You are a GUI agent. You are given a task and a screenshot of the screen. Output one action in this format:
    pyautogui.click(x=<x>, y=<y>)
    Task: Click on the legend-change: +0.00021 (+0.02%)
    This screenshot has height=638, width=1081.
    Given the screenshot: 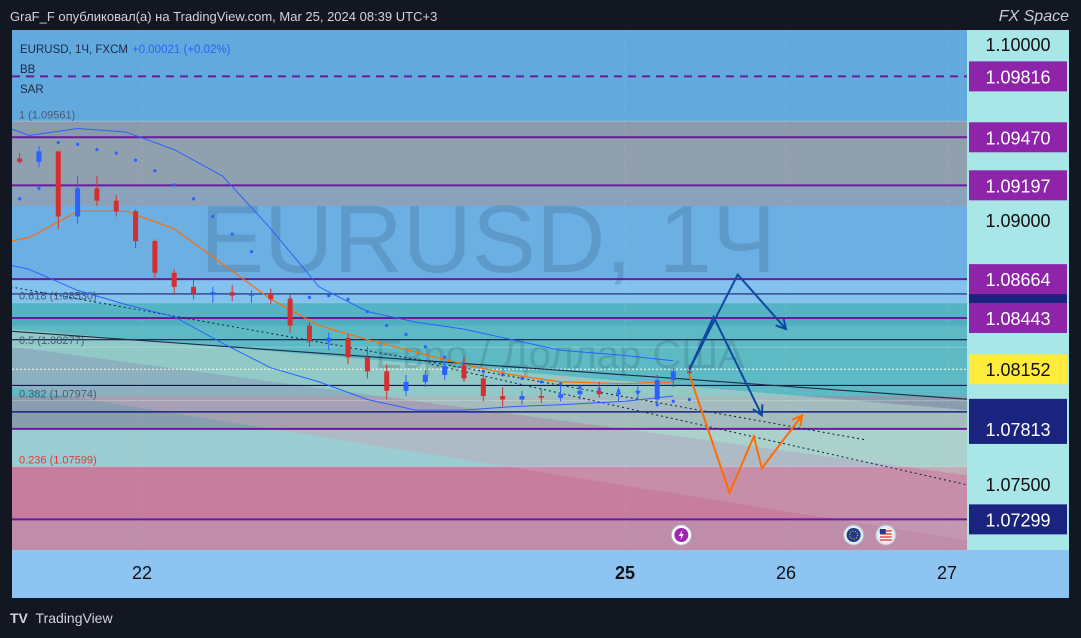 What is the action you would take?
    pyautogui.click(x=181, y=50)
    